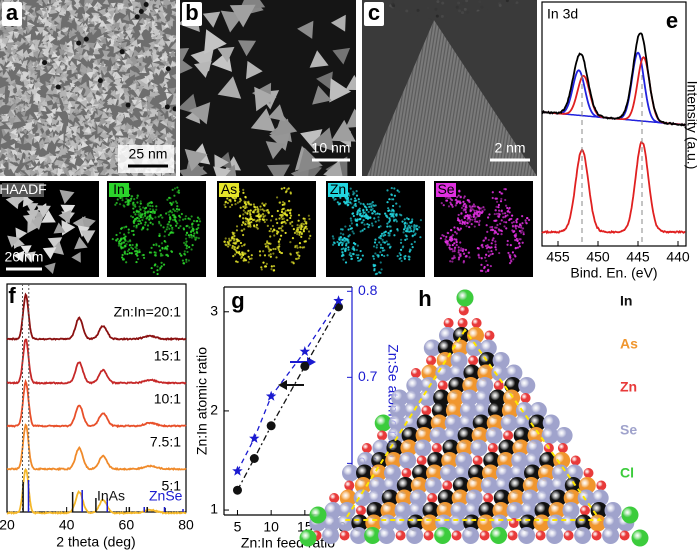 This screenshot has height=551, width=697. I want to click on panel-label: b, so click(191, 12).